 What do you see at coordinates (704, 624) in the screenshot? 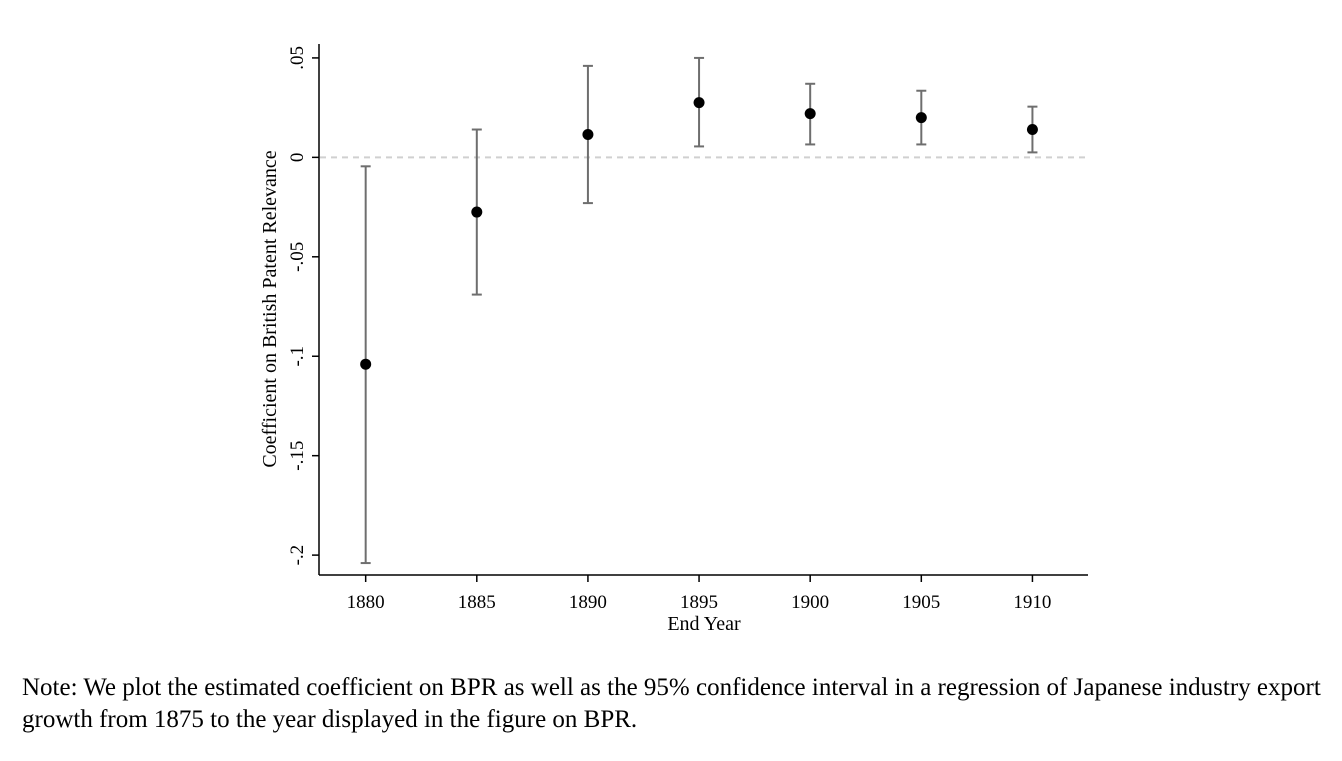
I see `x-axis-label: End Year` at bounding box center [704, 624].